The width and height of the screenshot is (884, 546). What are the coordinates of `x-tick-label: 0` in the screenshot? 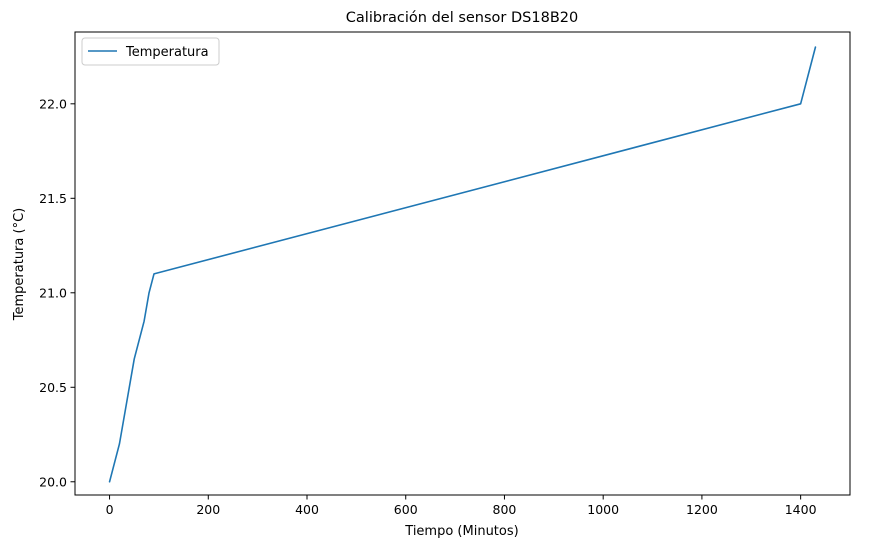 It's located at (110, 509).